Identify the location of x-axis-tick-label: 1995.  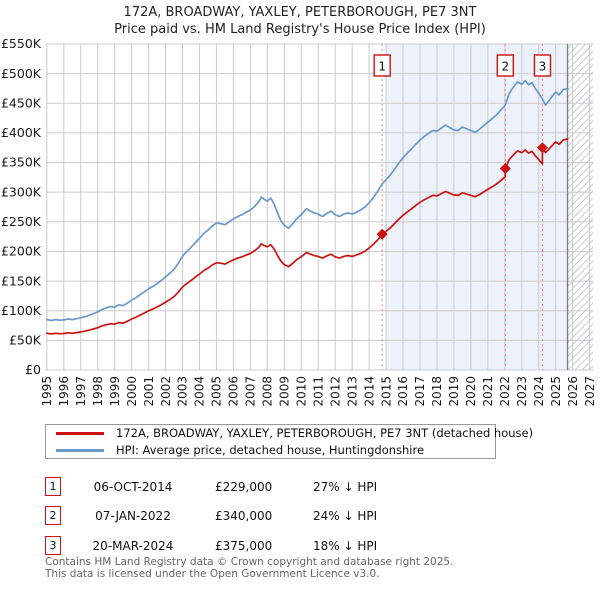
(47, 391).